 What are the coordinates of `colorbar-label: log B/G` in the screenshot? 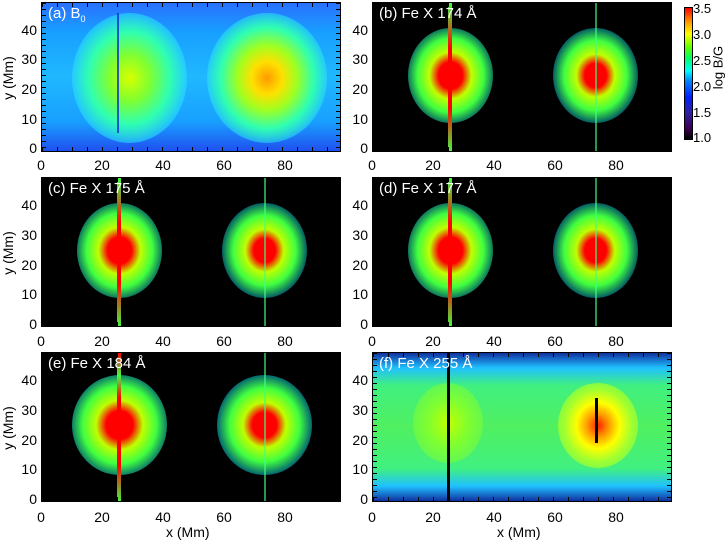 It's located at (717, 67).